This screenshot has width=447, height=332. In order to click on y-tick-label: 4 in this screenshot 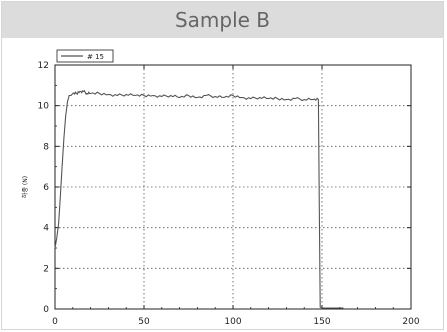, I will do `click(46, 229)`.